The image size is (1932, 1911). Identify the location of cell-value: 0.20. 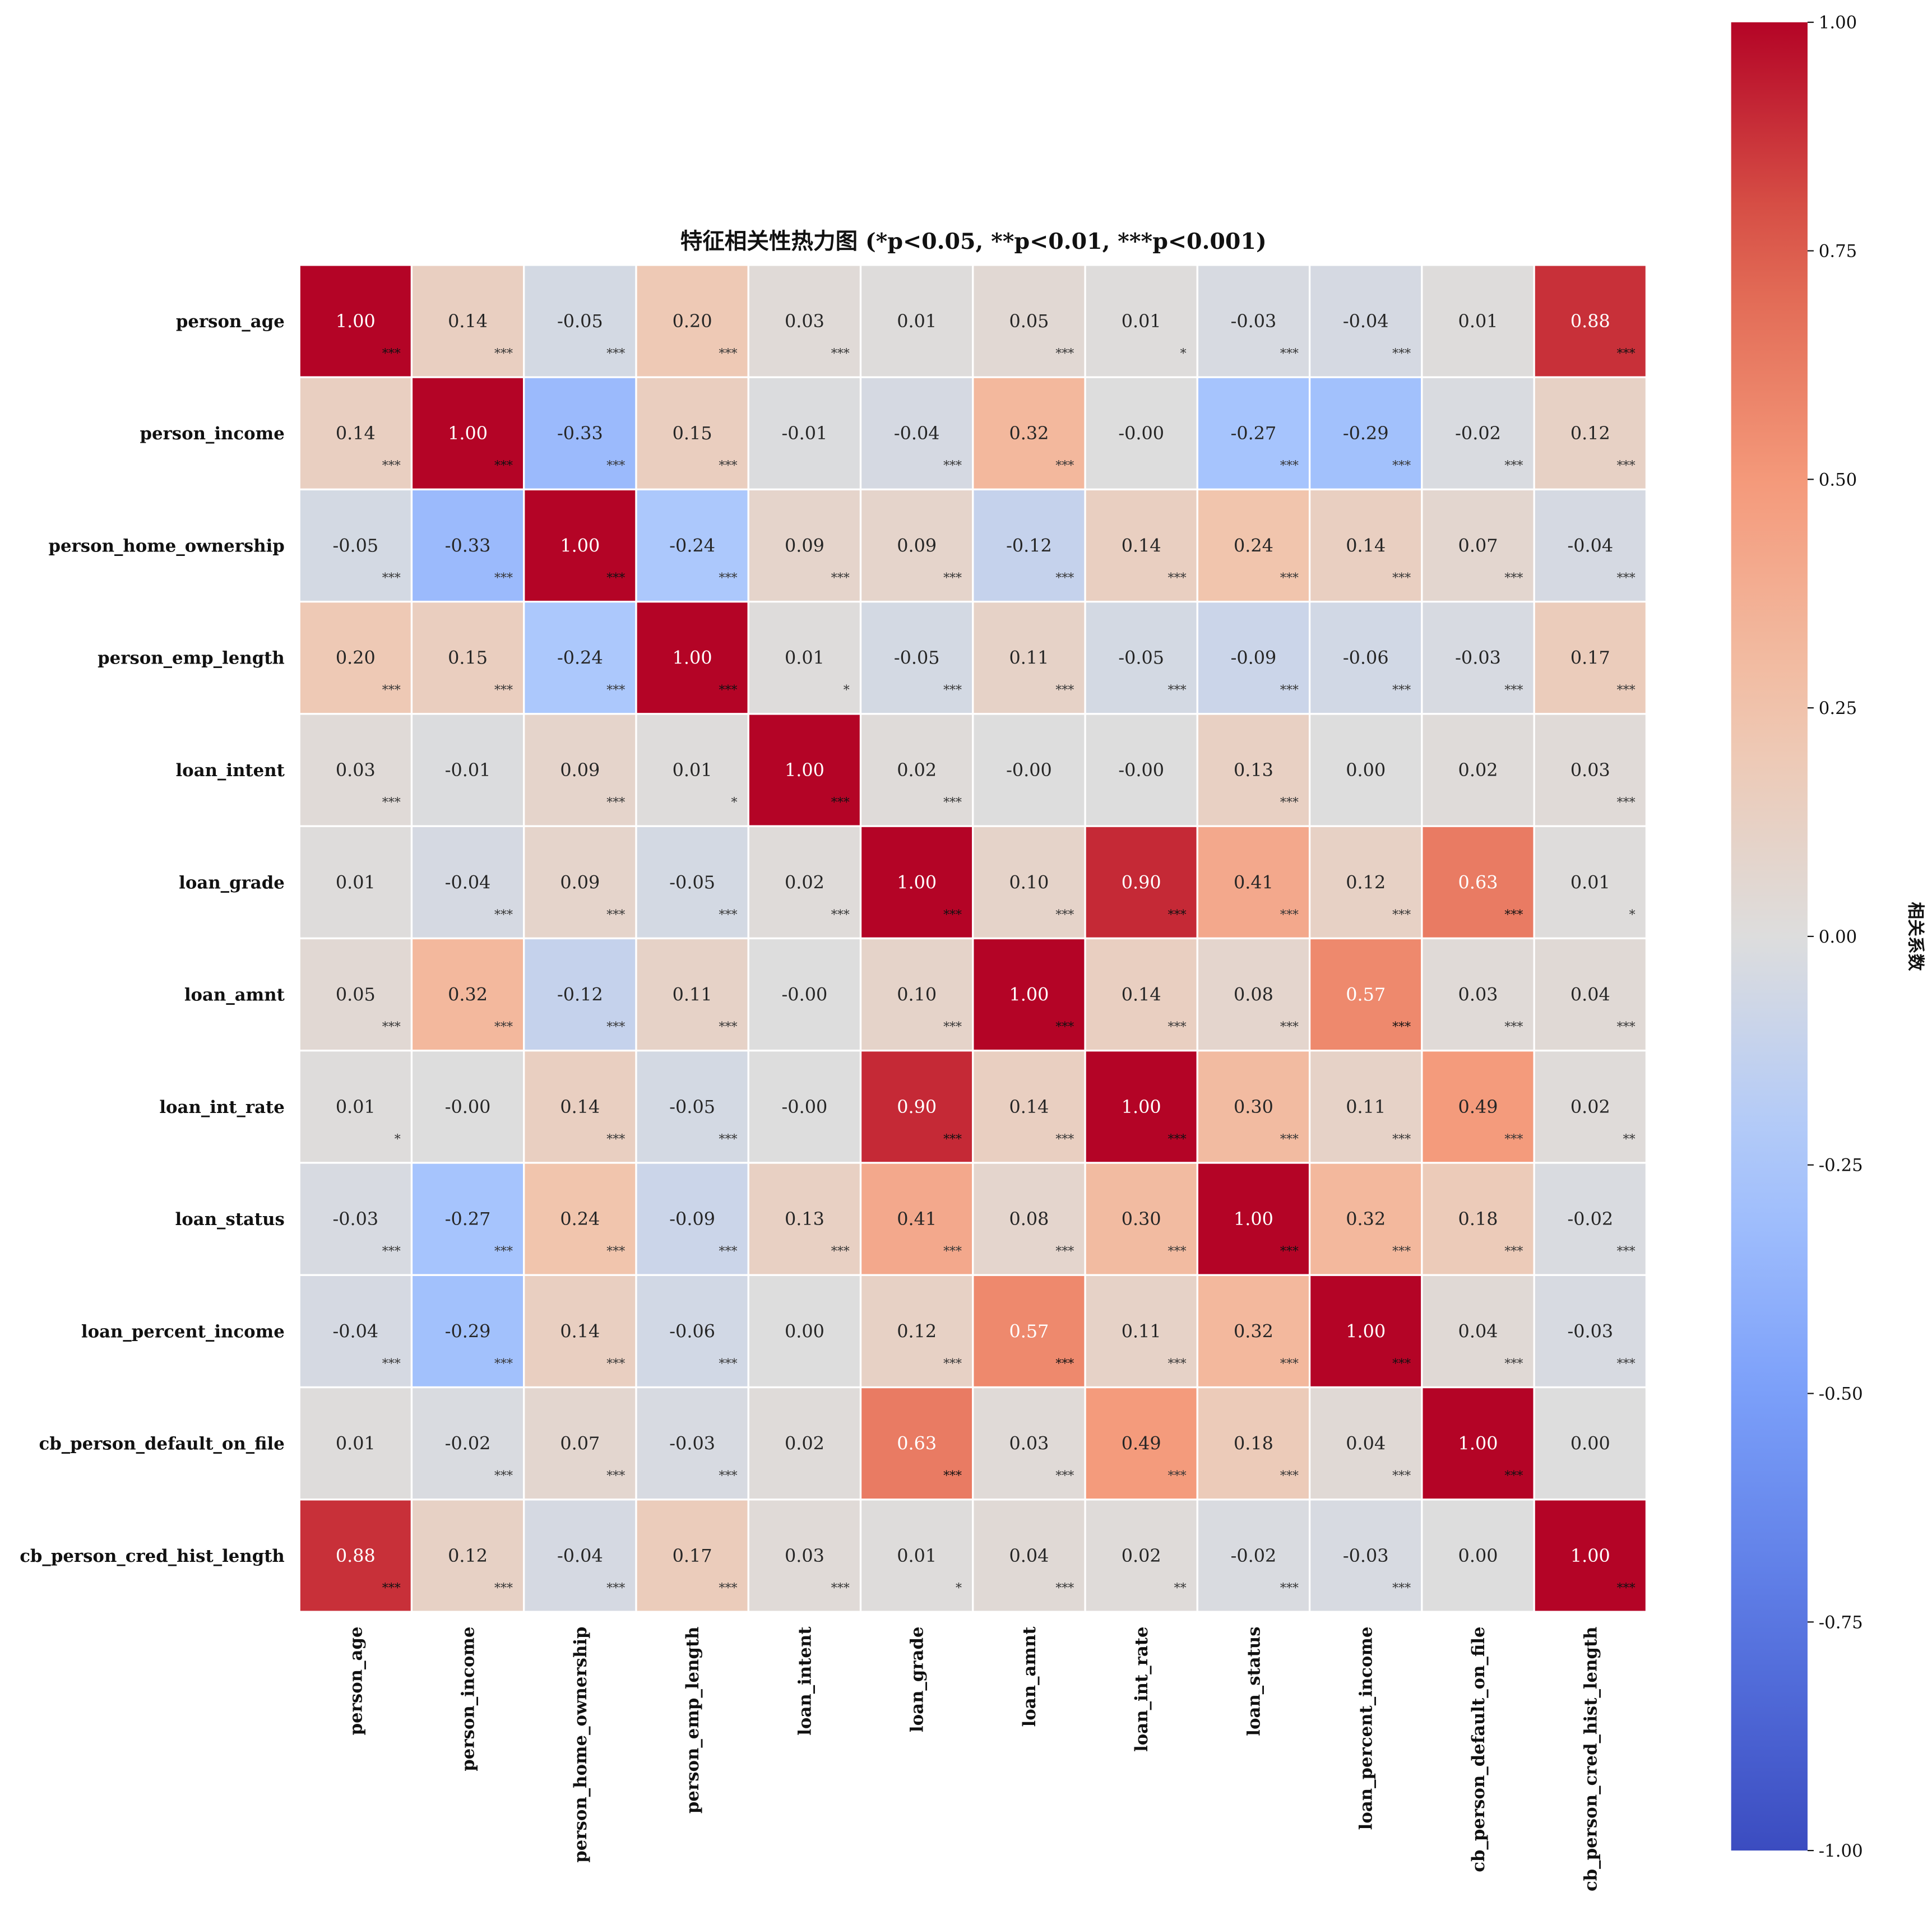
(692, 321).